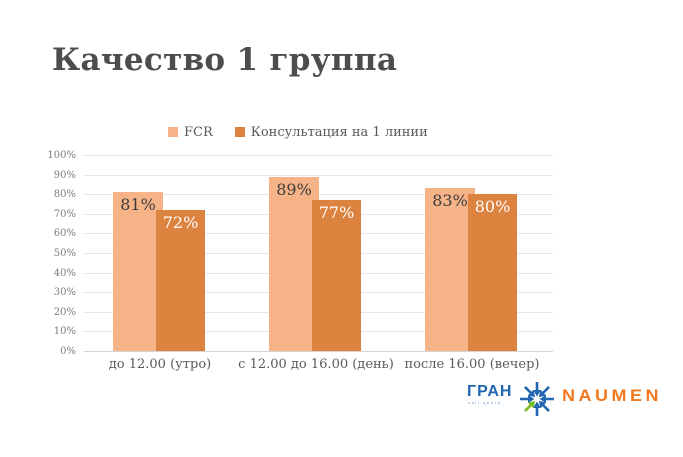  What do you see at coordinates (336, 275) in the screenshot?
I see `bar-consultation: 77%` at bounding box center [336, 275].